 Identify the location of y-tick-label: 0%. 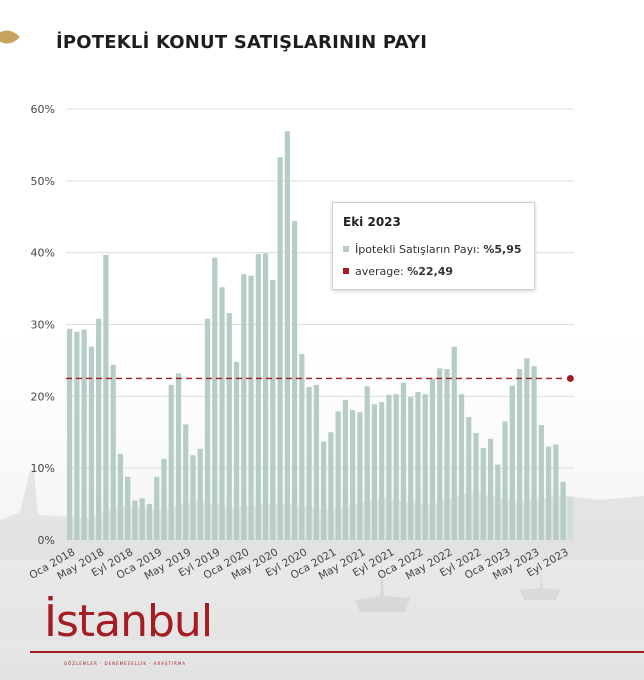
(46, 540).